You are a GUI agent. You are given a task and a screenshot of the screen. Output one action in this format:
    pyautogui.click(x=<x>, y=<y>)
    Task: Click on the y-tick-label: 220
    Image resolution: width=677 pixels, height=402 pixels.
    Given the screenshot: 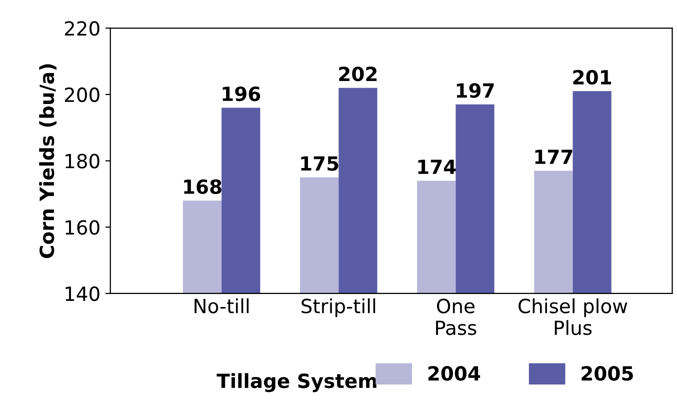 What is the action you would take?
    pyautogui.click(x=82, y=28)
    